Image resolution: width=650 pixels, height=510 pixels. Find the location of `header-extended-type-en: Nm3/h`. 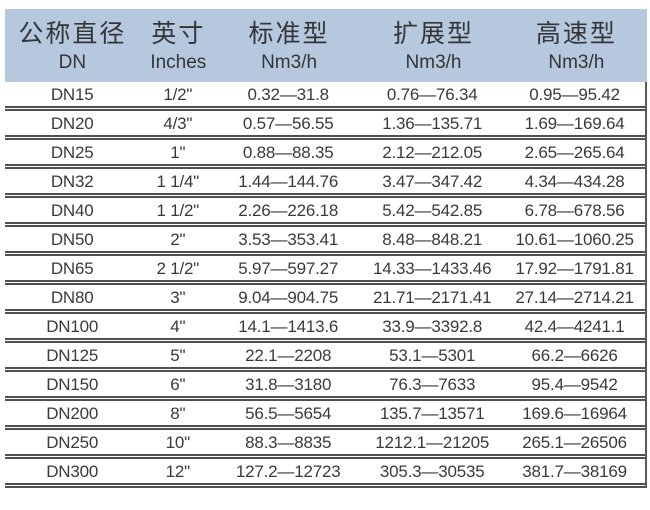

header-extended-type-en: Nm3/h is located at coordinates (433, 62).